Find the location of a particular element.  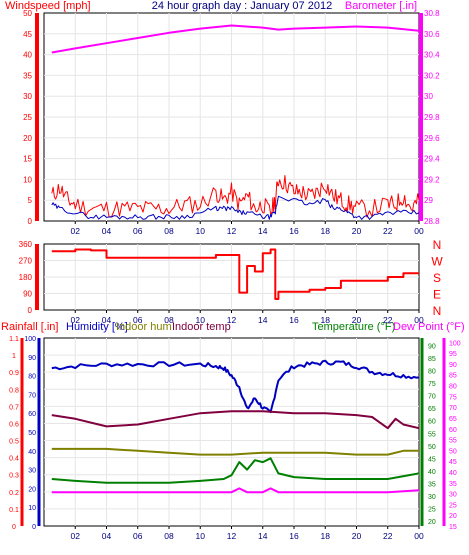

temperature-axis-label: Temperature (°F) is located at coordinates (353, 327).